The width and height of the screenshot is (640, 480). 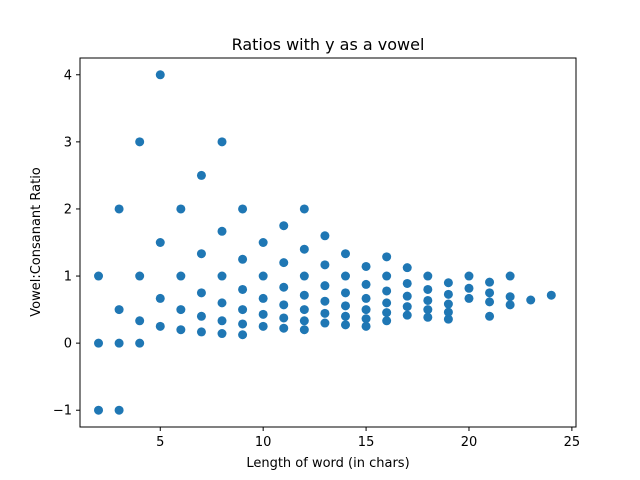 What do you see at coordinates (327, 463) in the screenshot?
I see `x-axis-label: Length of word (in chars)` at bounding box center [327, 463].